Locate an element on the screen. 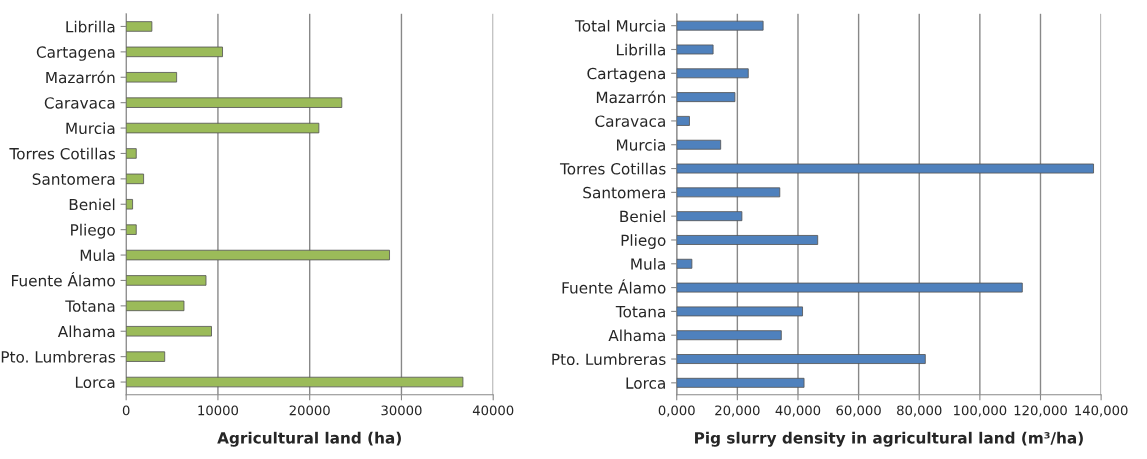 This screenshot has width=1147, height=459. x-tick-label: 10000 is located at coordinates (218, 410).